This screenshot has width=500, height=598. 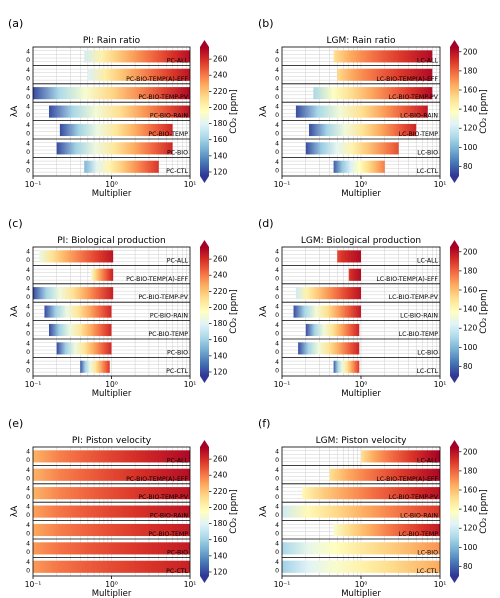 What do you see at coordinates (414, 297) in the screenshot?
I see `row-label: LC-BIO-TEMP-PV` at bounding box center [414, 297].